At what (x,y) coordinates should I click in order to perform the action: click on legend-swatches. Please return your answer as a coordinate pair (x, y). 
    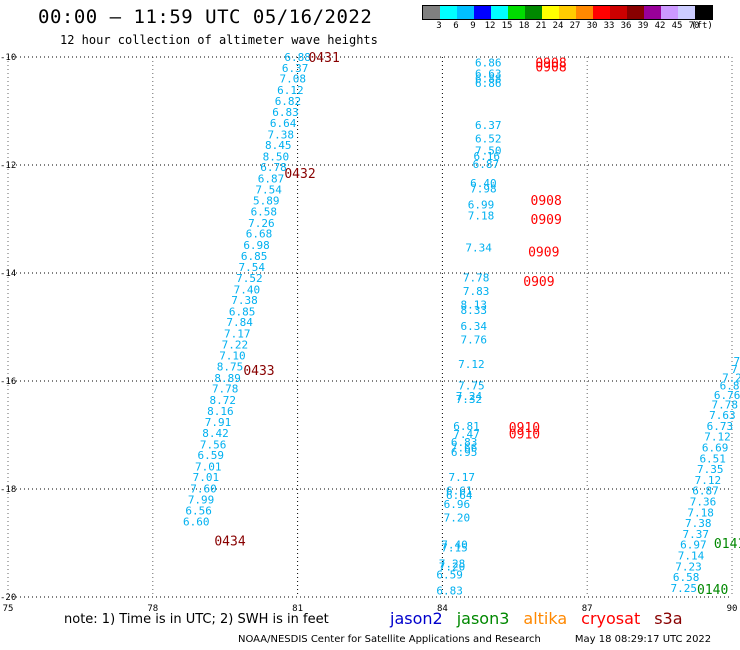
    Looking at the image, I should click on (567, 12).